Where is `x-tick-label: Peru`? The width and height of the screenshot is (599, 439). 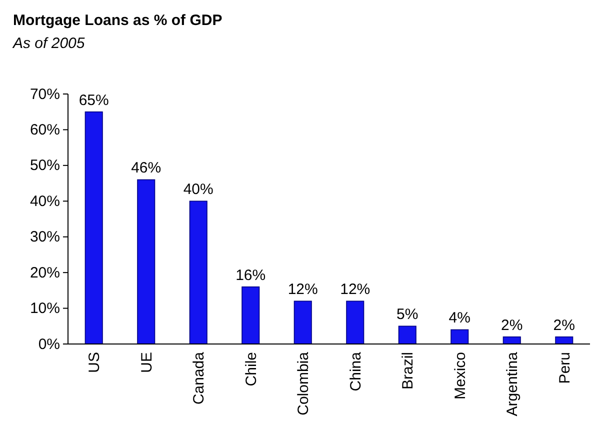
x-tick-label: Peru is located at coordinates (565, 368).